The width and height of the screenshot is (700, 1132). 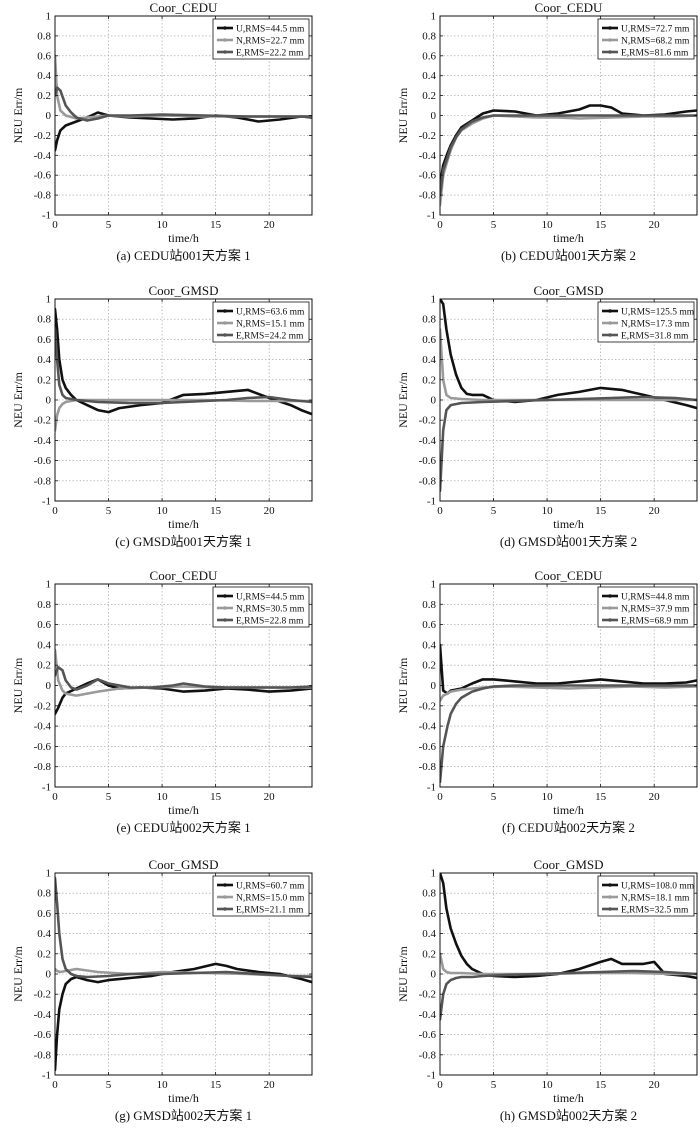 What do you see at coordinates (270, 29) in the screenshot?
I see `legend-entry: U,RMS=44.5 mm` at bounding box center [270, 29].